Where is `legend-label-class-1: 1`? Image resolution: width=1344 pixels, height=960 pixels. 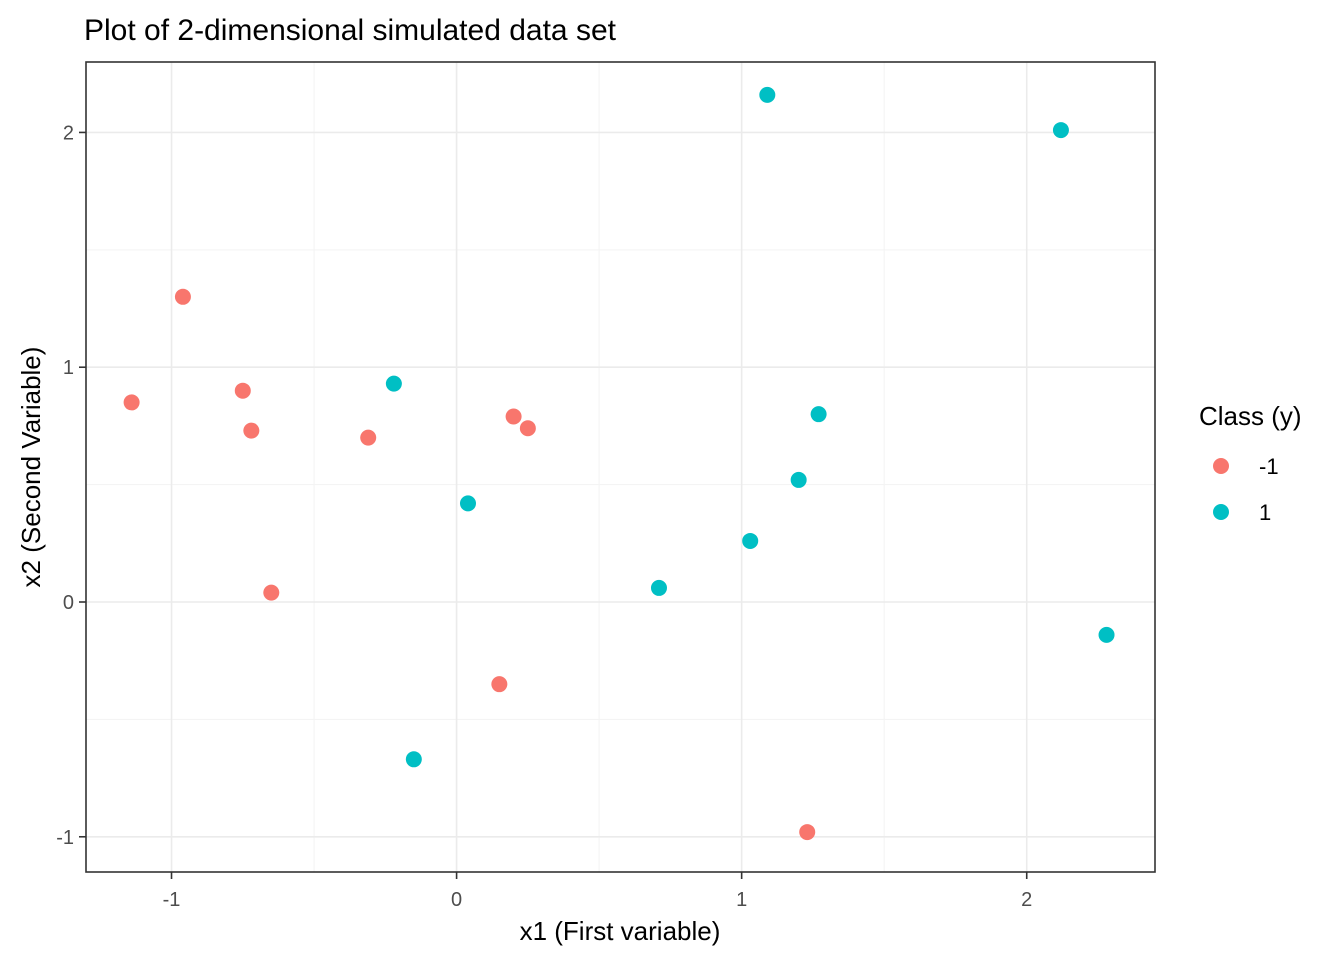
legend-label-class-1: 1 is located at coordinates (1265, 512).